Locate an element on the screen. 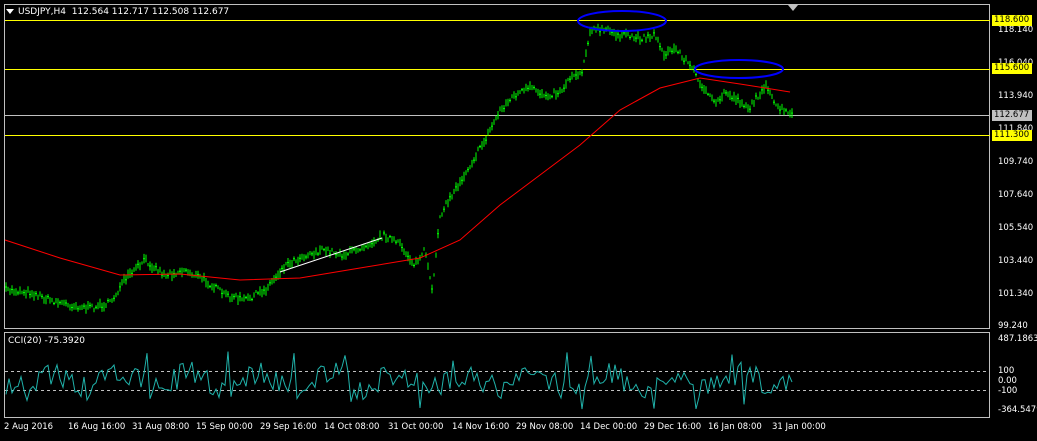  price-axis-label: 99.240 is located at coordinates (1013, 326).